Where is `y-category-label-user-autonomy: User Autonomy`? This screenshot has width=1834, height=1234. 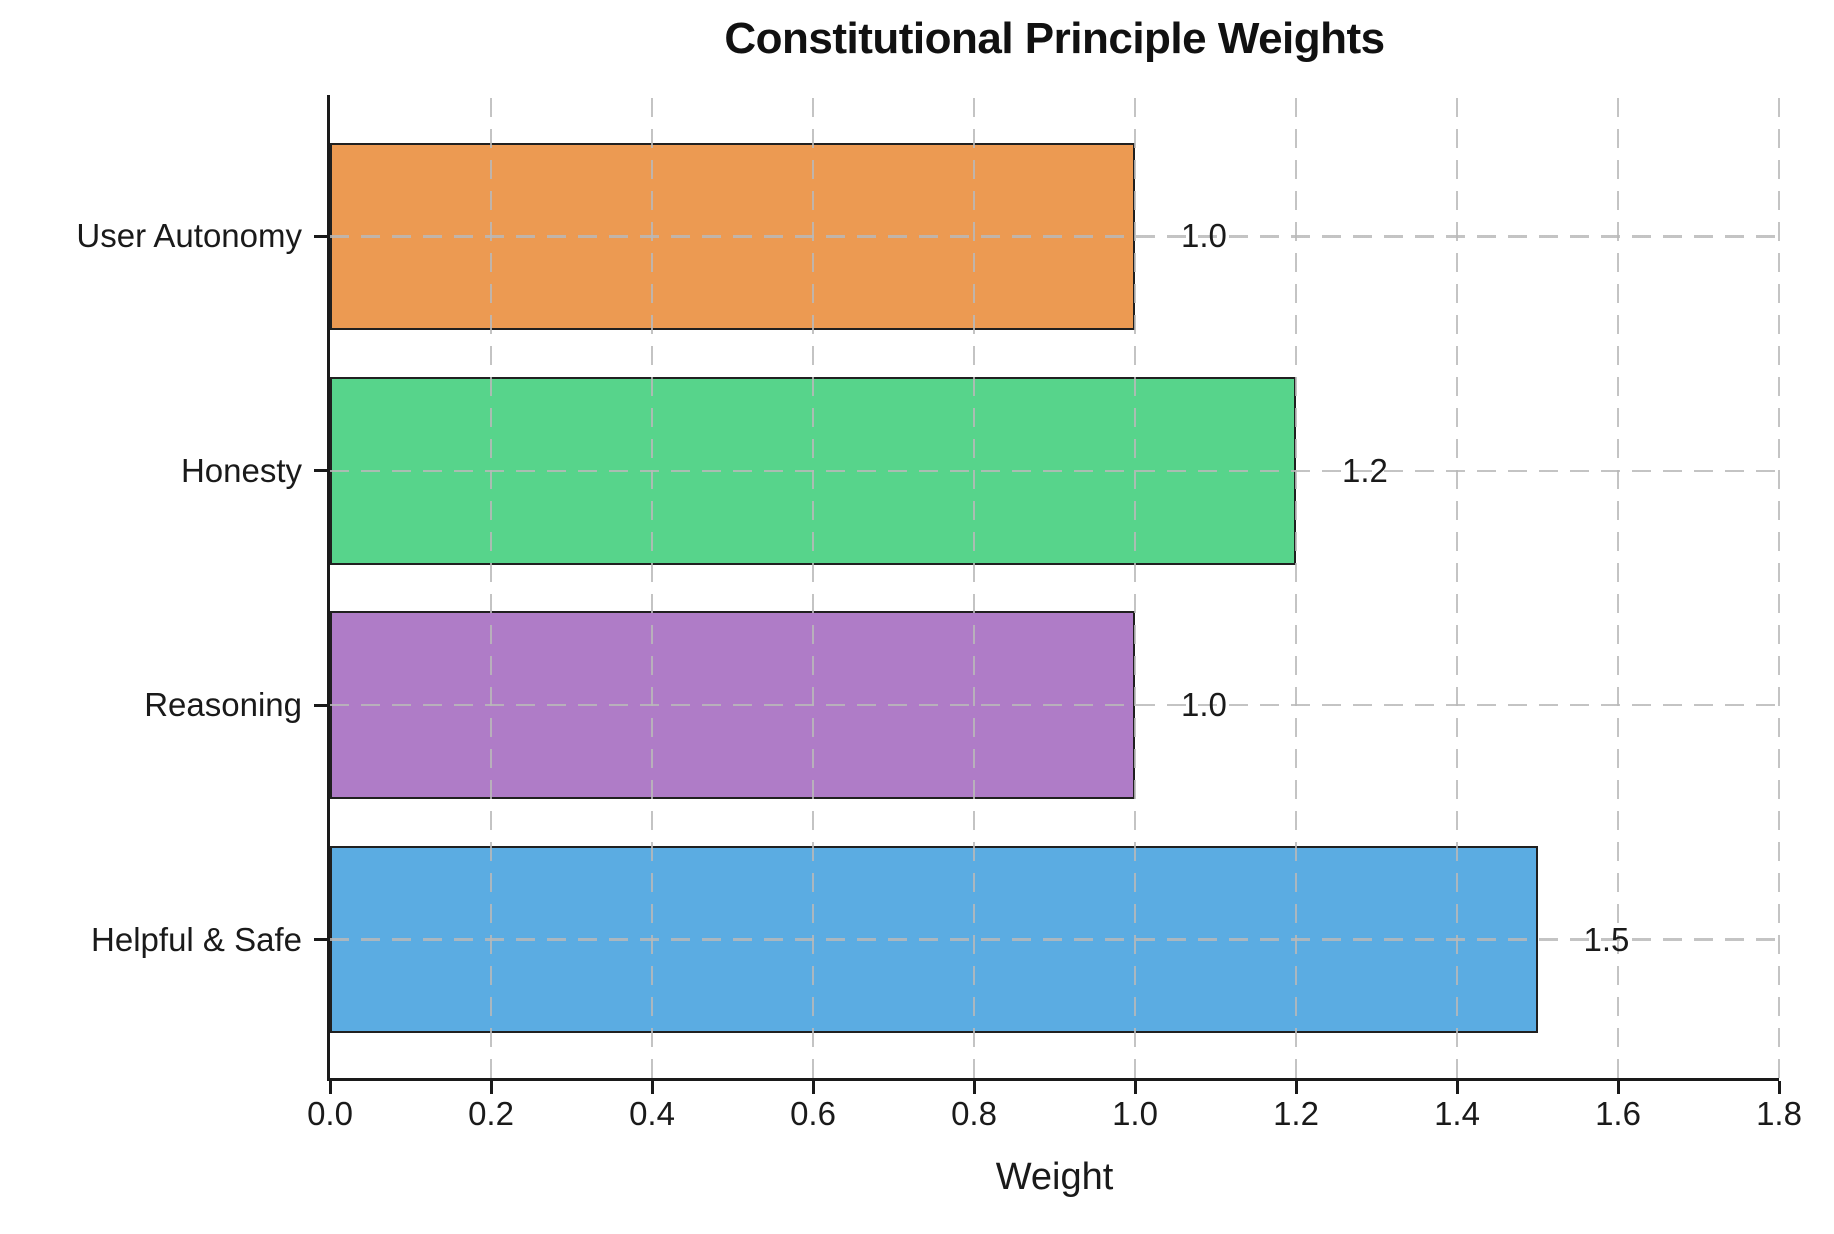
y-category-label-user-autonomy: User Autonomy is located at coordinates (189, 236).